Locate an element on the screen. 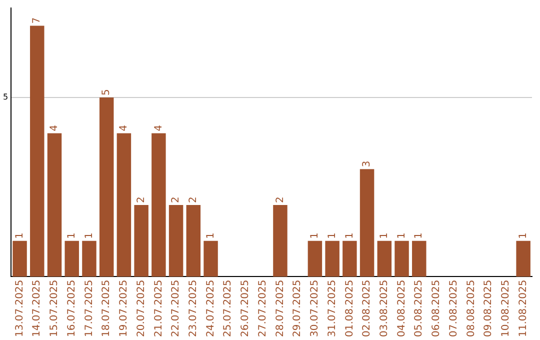 This screenshot has height=340, width=540. x-tick-label: 06.08.2025 is located at coordinates (436, 309).